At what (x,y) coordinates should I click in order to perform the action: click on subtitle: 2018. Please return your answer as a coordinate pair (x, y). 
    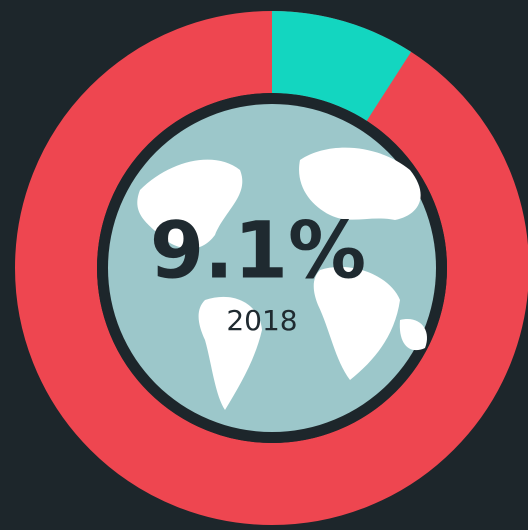
    Looking at the image, I should click on (261, 320).